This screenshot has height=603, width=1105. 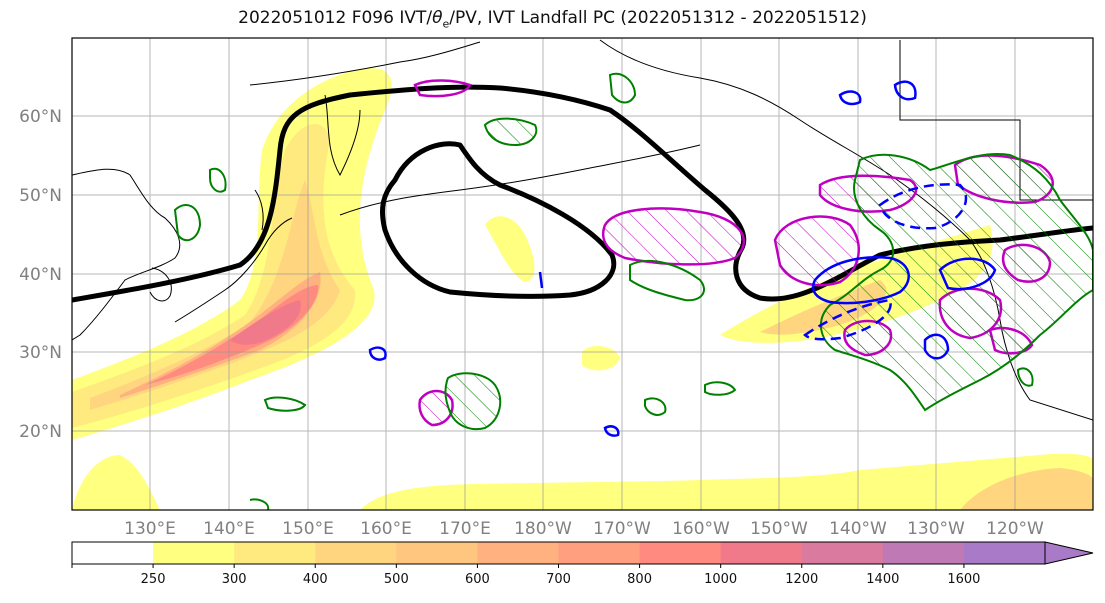 What do you see at coordinates (1069, 553) in the screenshot?
I see `colorbar-extend-arrow` at bounding box center [1069, 553].